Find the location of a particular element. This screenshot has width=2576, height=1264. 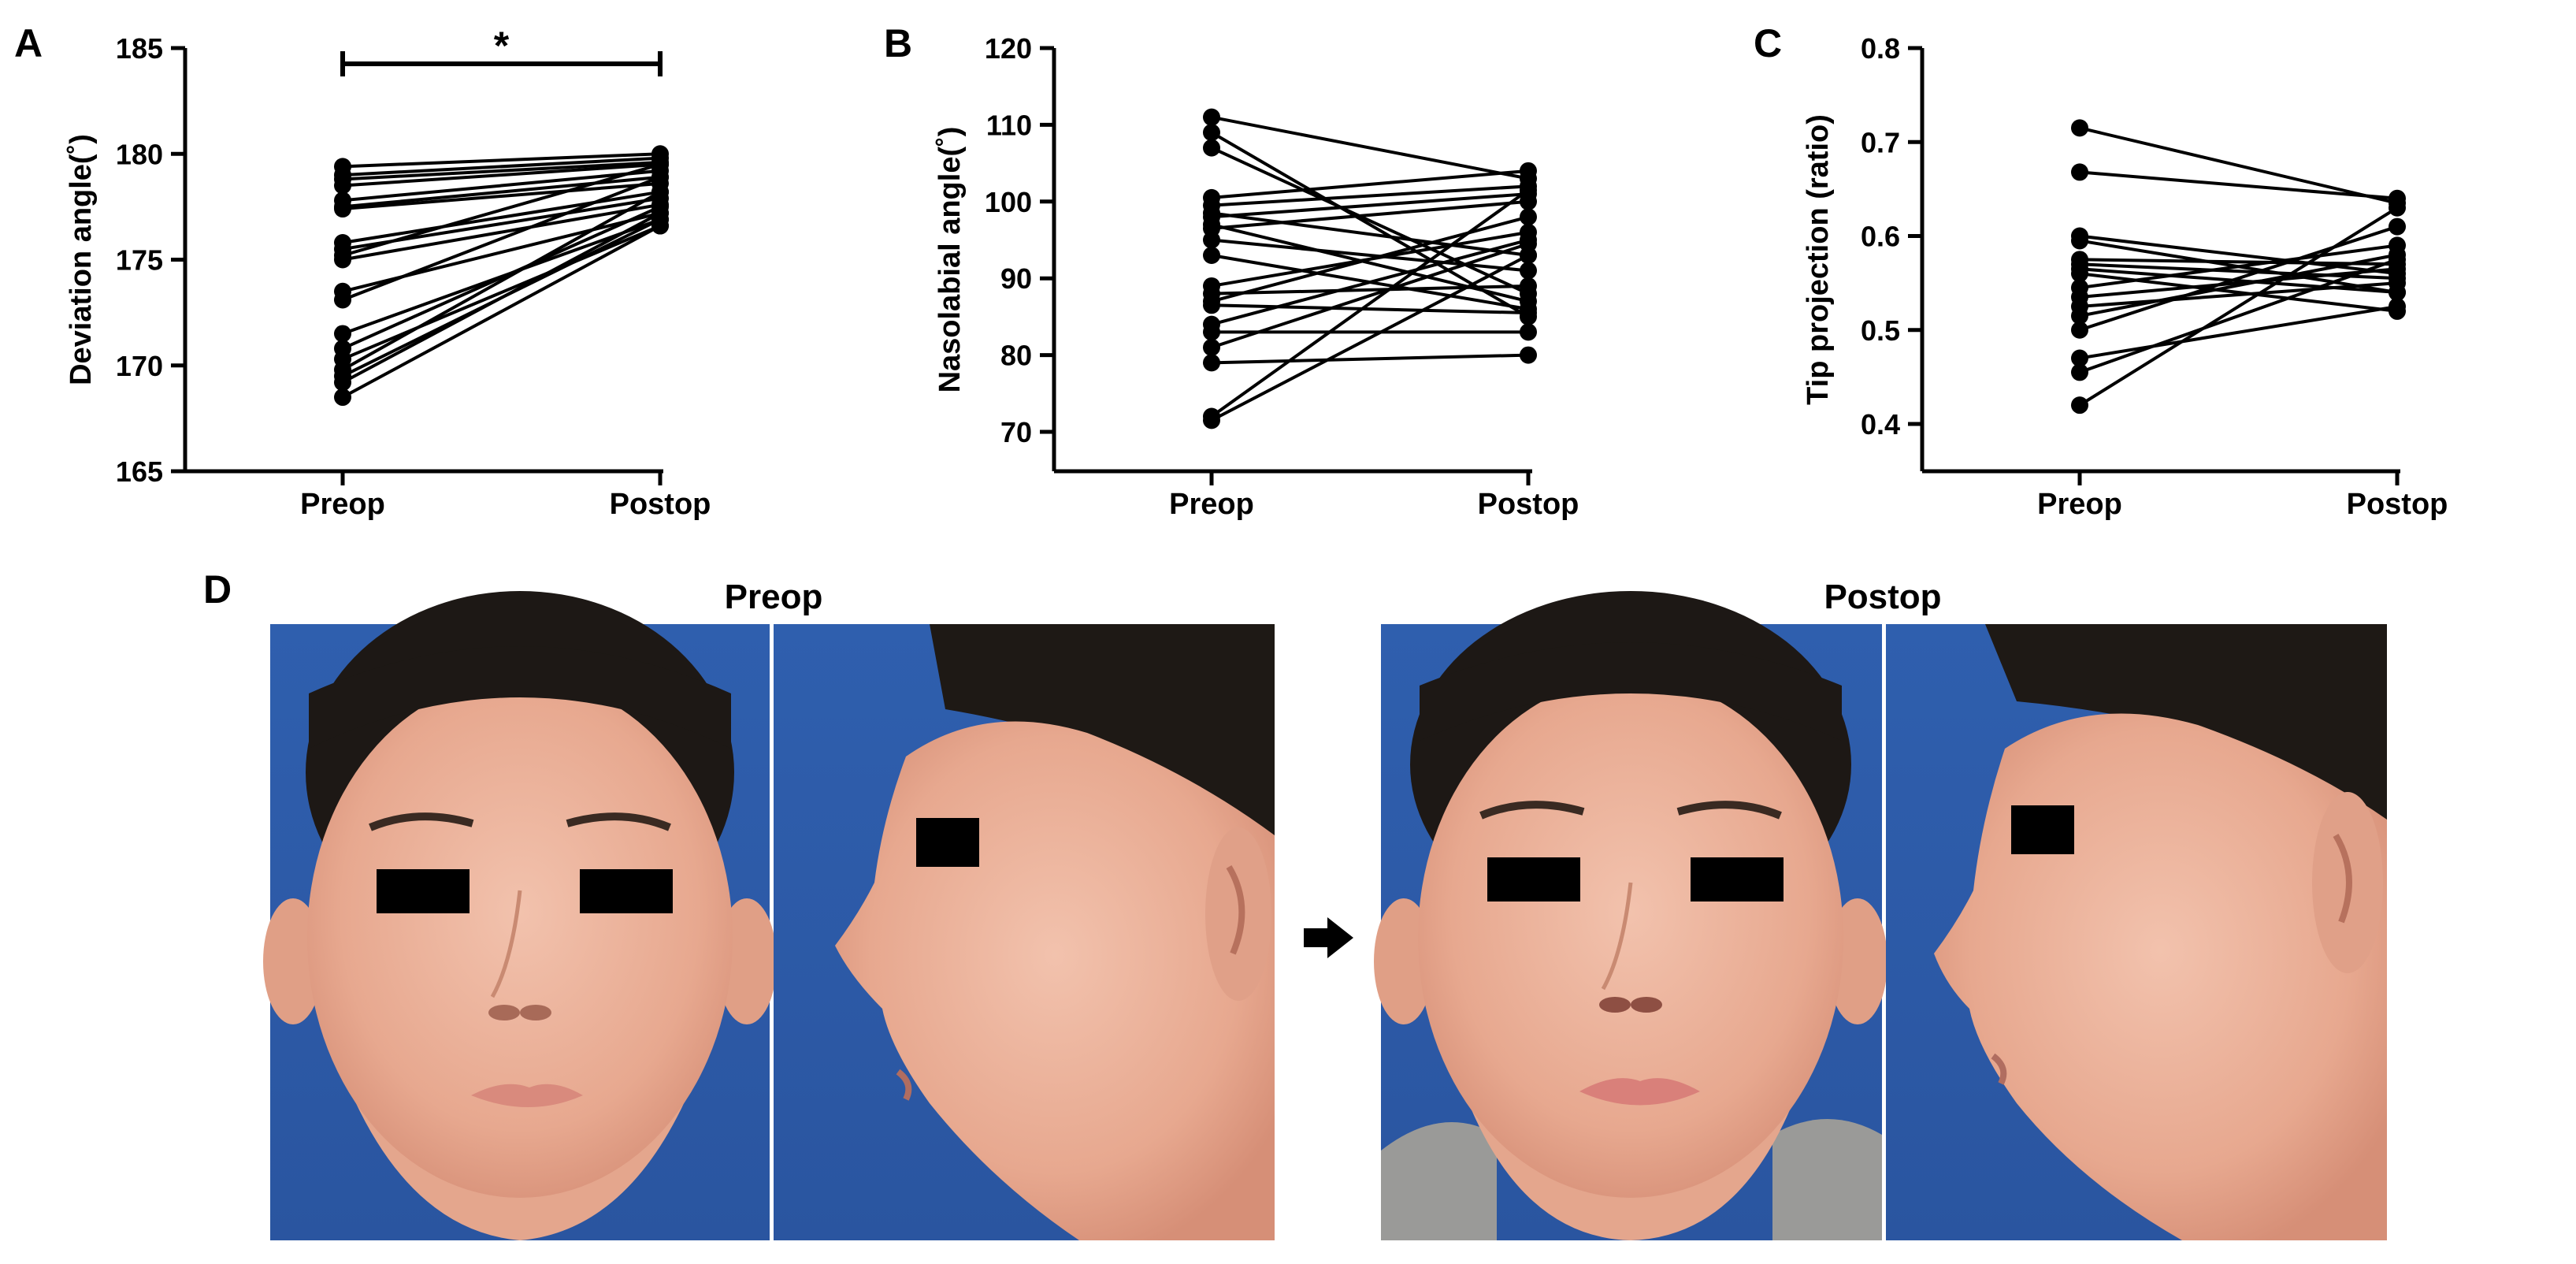

postop-photo-title: Postop is located at coordinates (1882, 597).